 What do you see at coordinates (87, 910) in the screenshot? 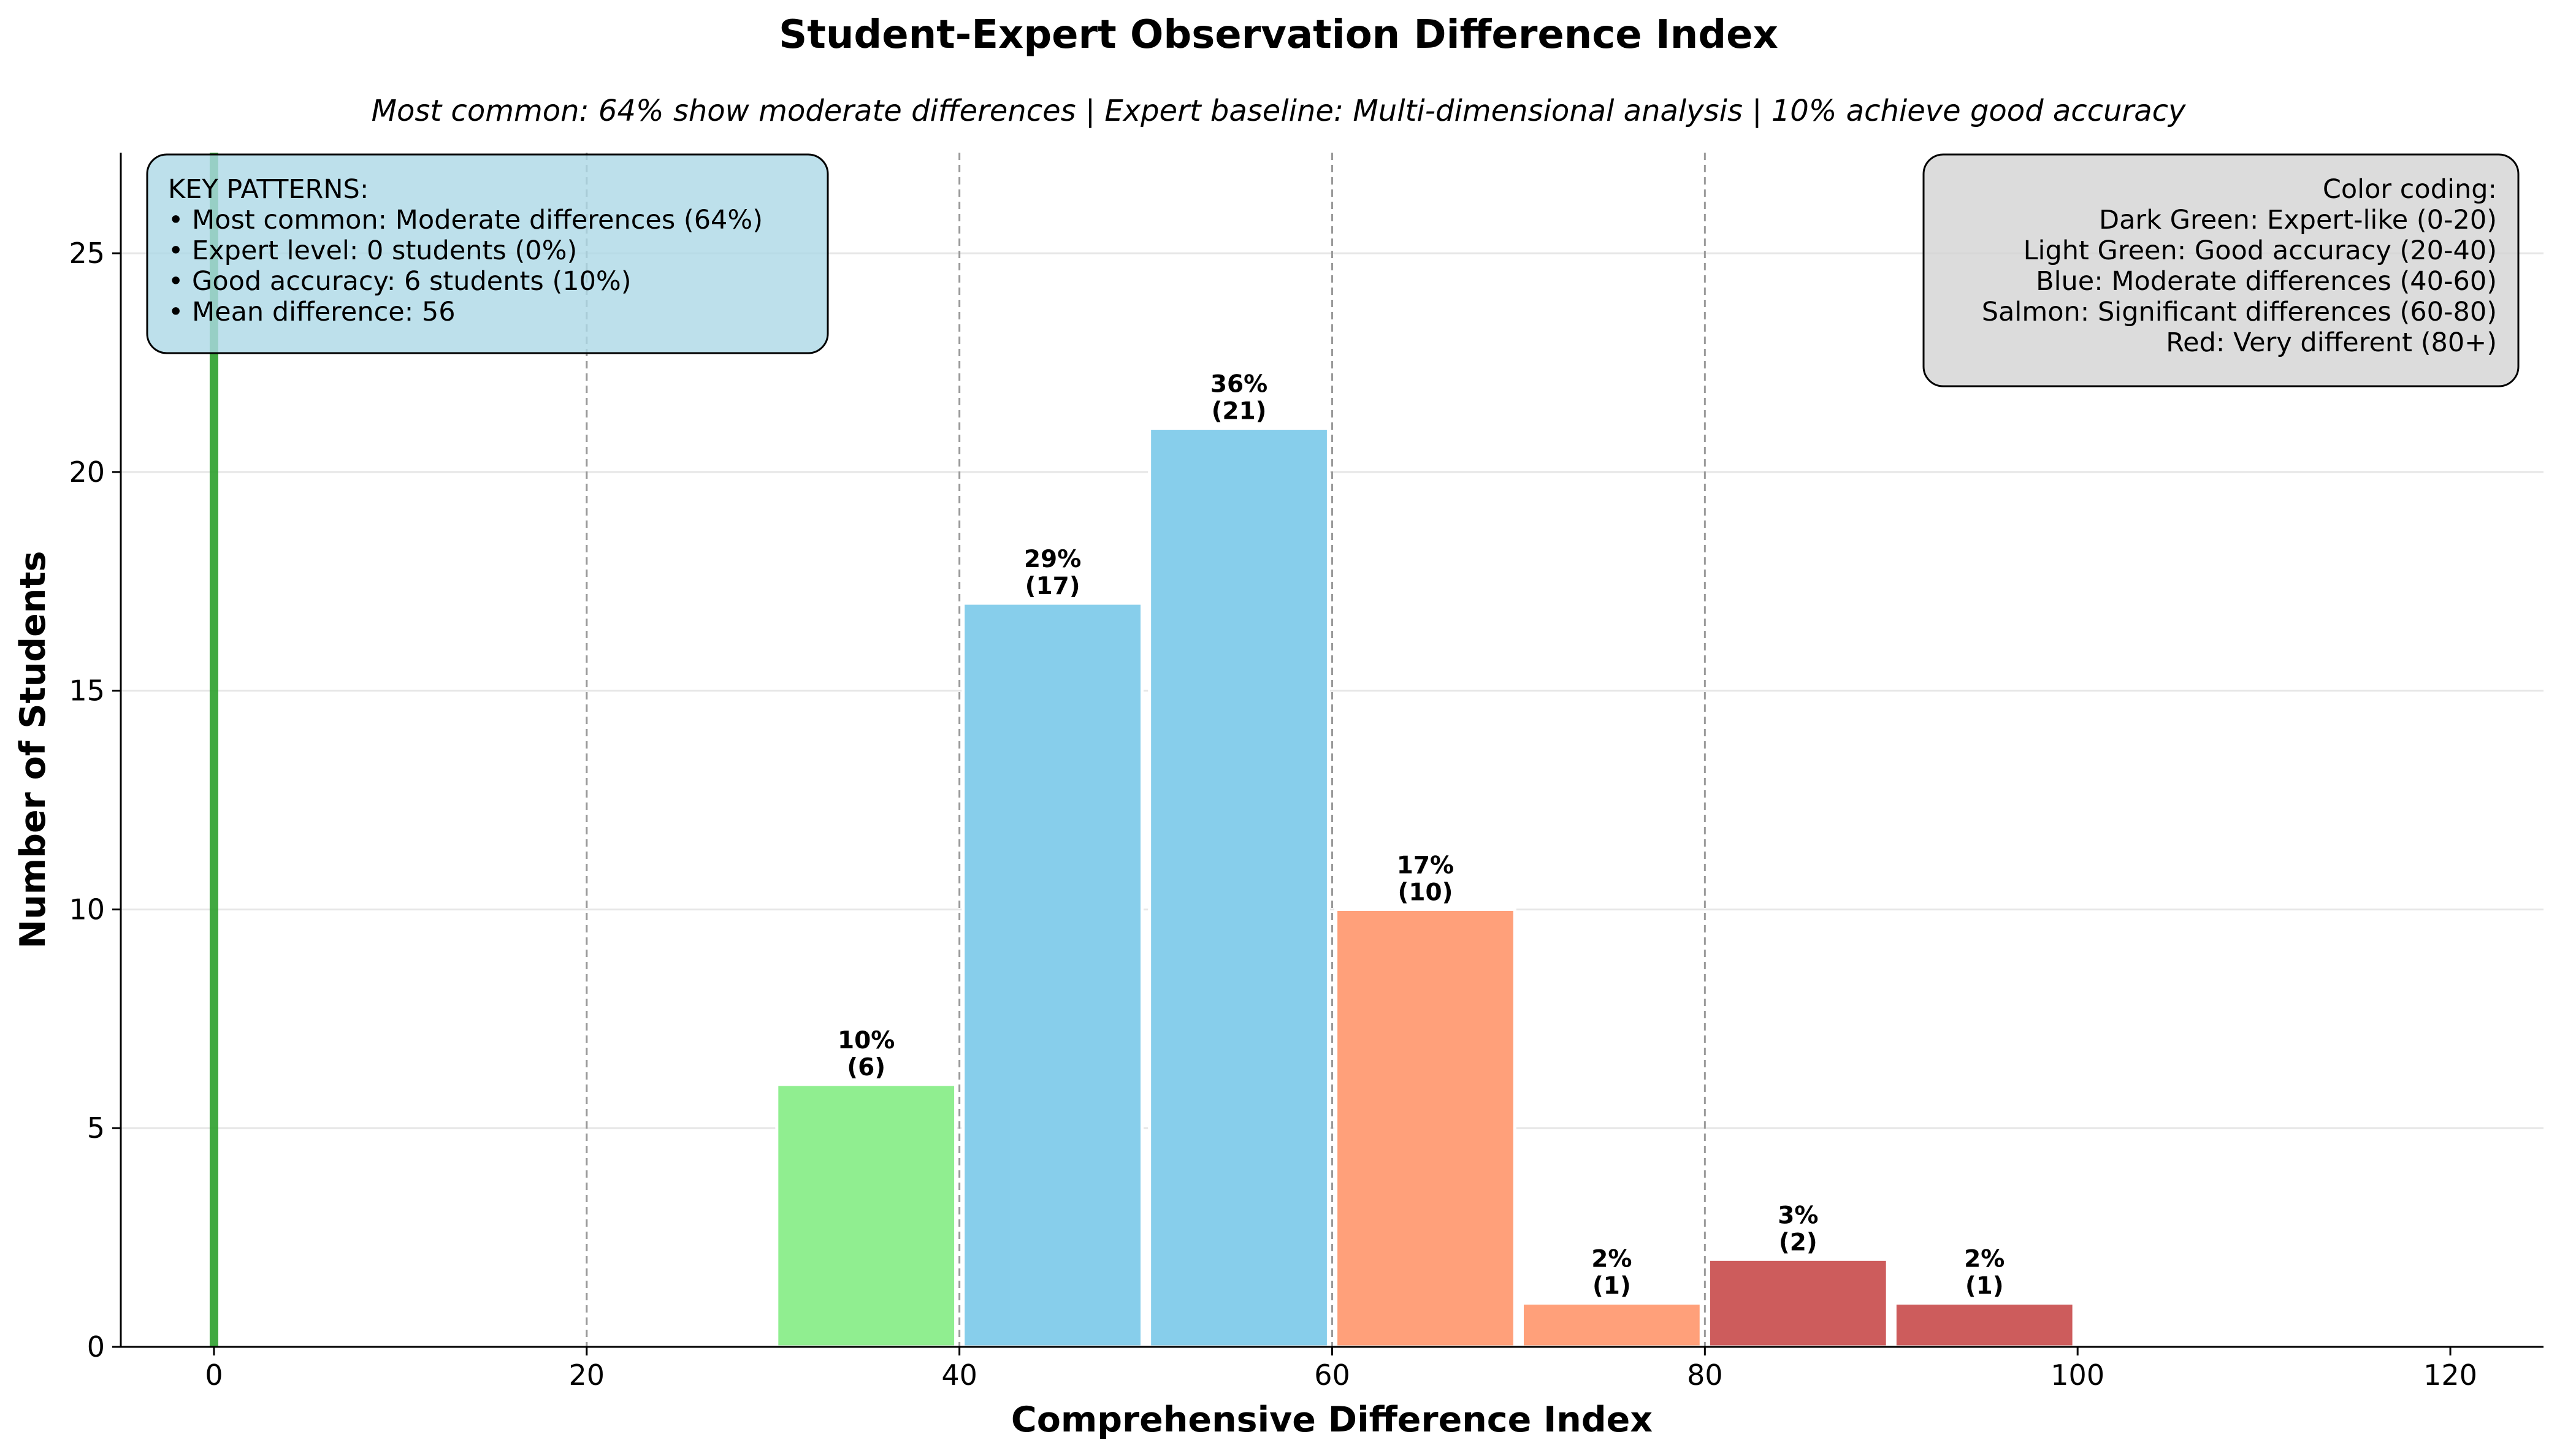
I see `y-tick-label: 10` at bounding box center [87, 910].